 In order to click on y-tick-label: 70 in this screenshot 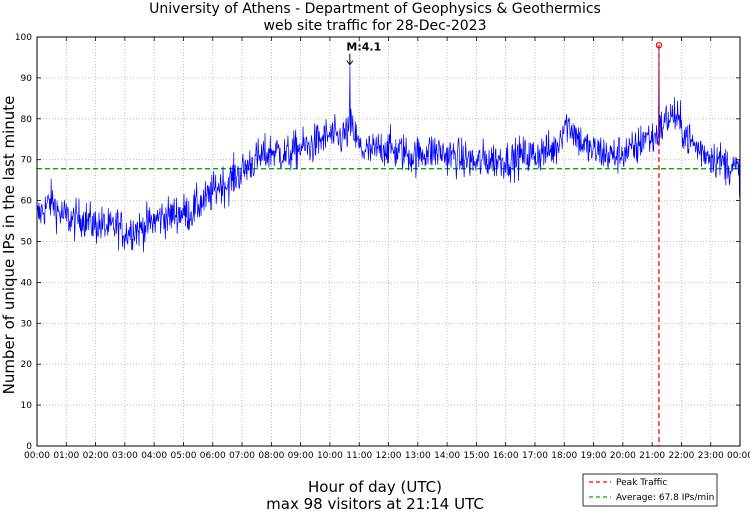, I will do `click(27, 161)`.